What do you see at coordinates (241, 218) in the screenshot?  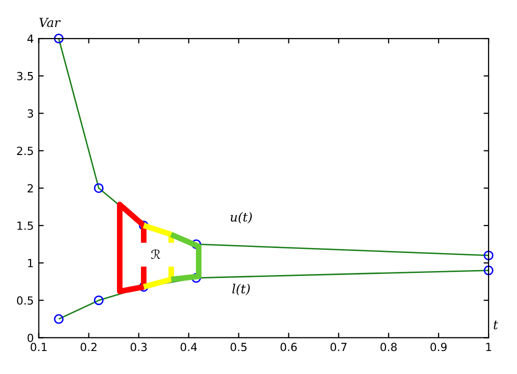 I see `annotation: u(t)` at bounding box center [241, 218].